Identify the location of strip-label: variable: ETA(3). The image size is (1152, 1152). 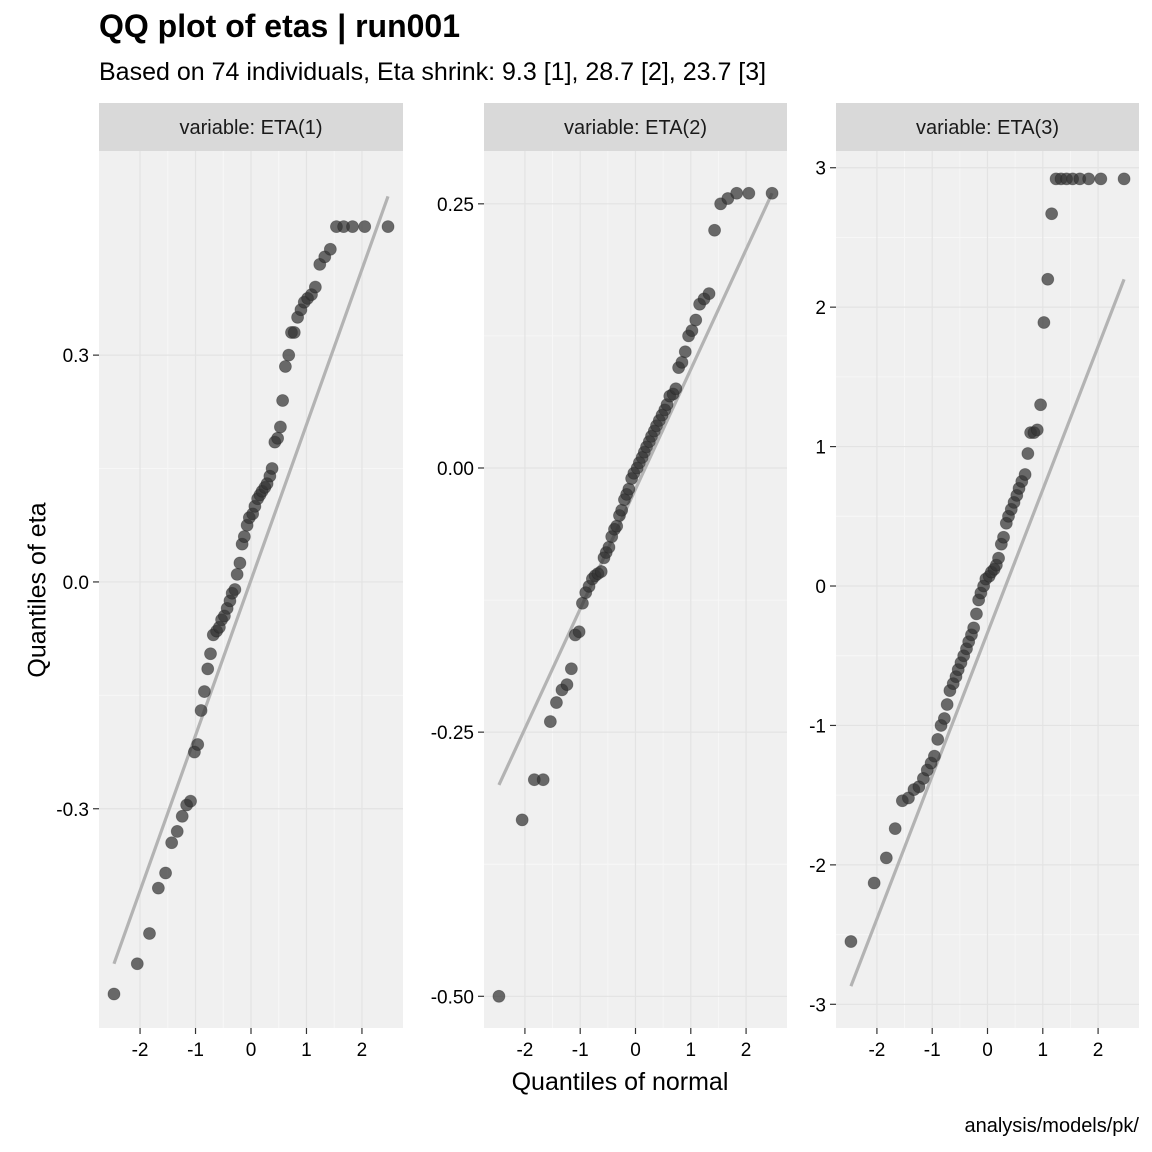
(987, 128).